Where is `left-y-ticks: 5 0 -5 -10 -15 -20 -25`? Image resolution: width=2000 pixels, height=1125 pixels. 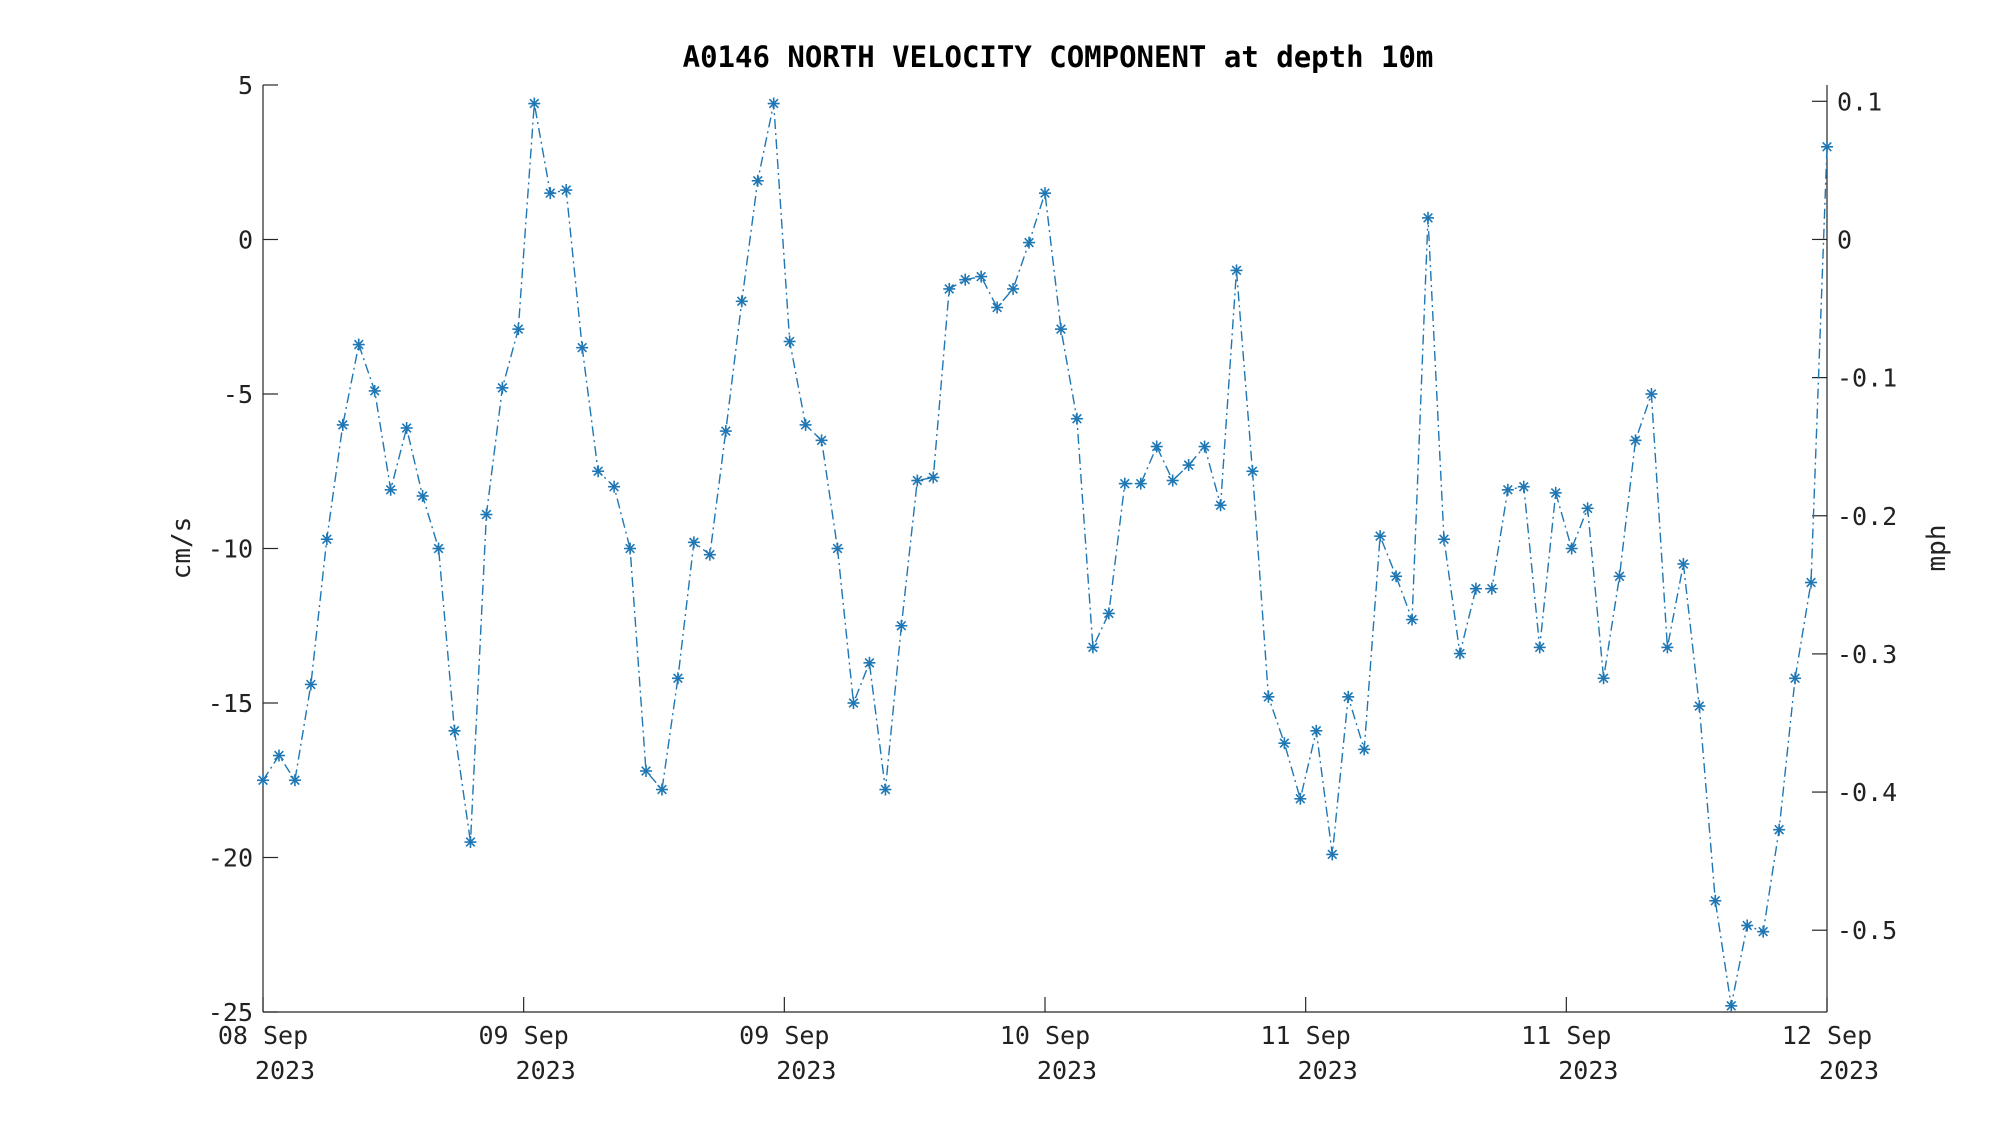
left-y-ticks: 5 0 -5 -10 -15 -20 -25 is located at coordinates (243, 549).